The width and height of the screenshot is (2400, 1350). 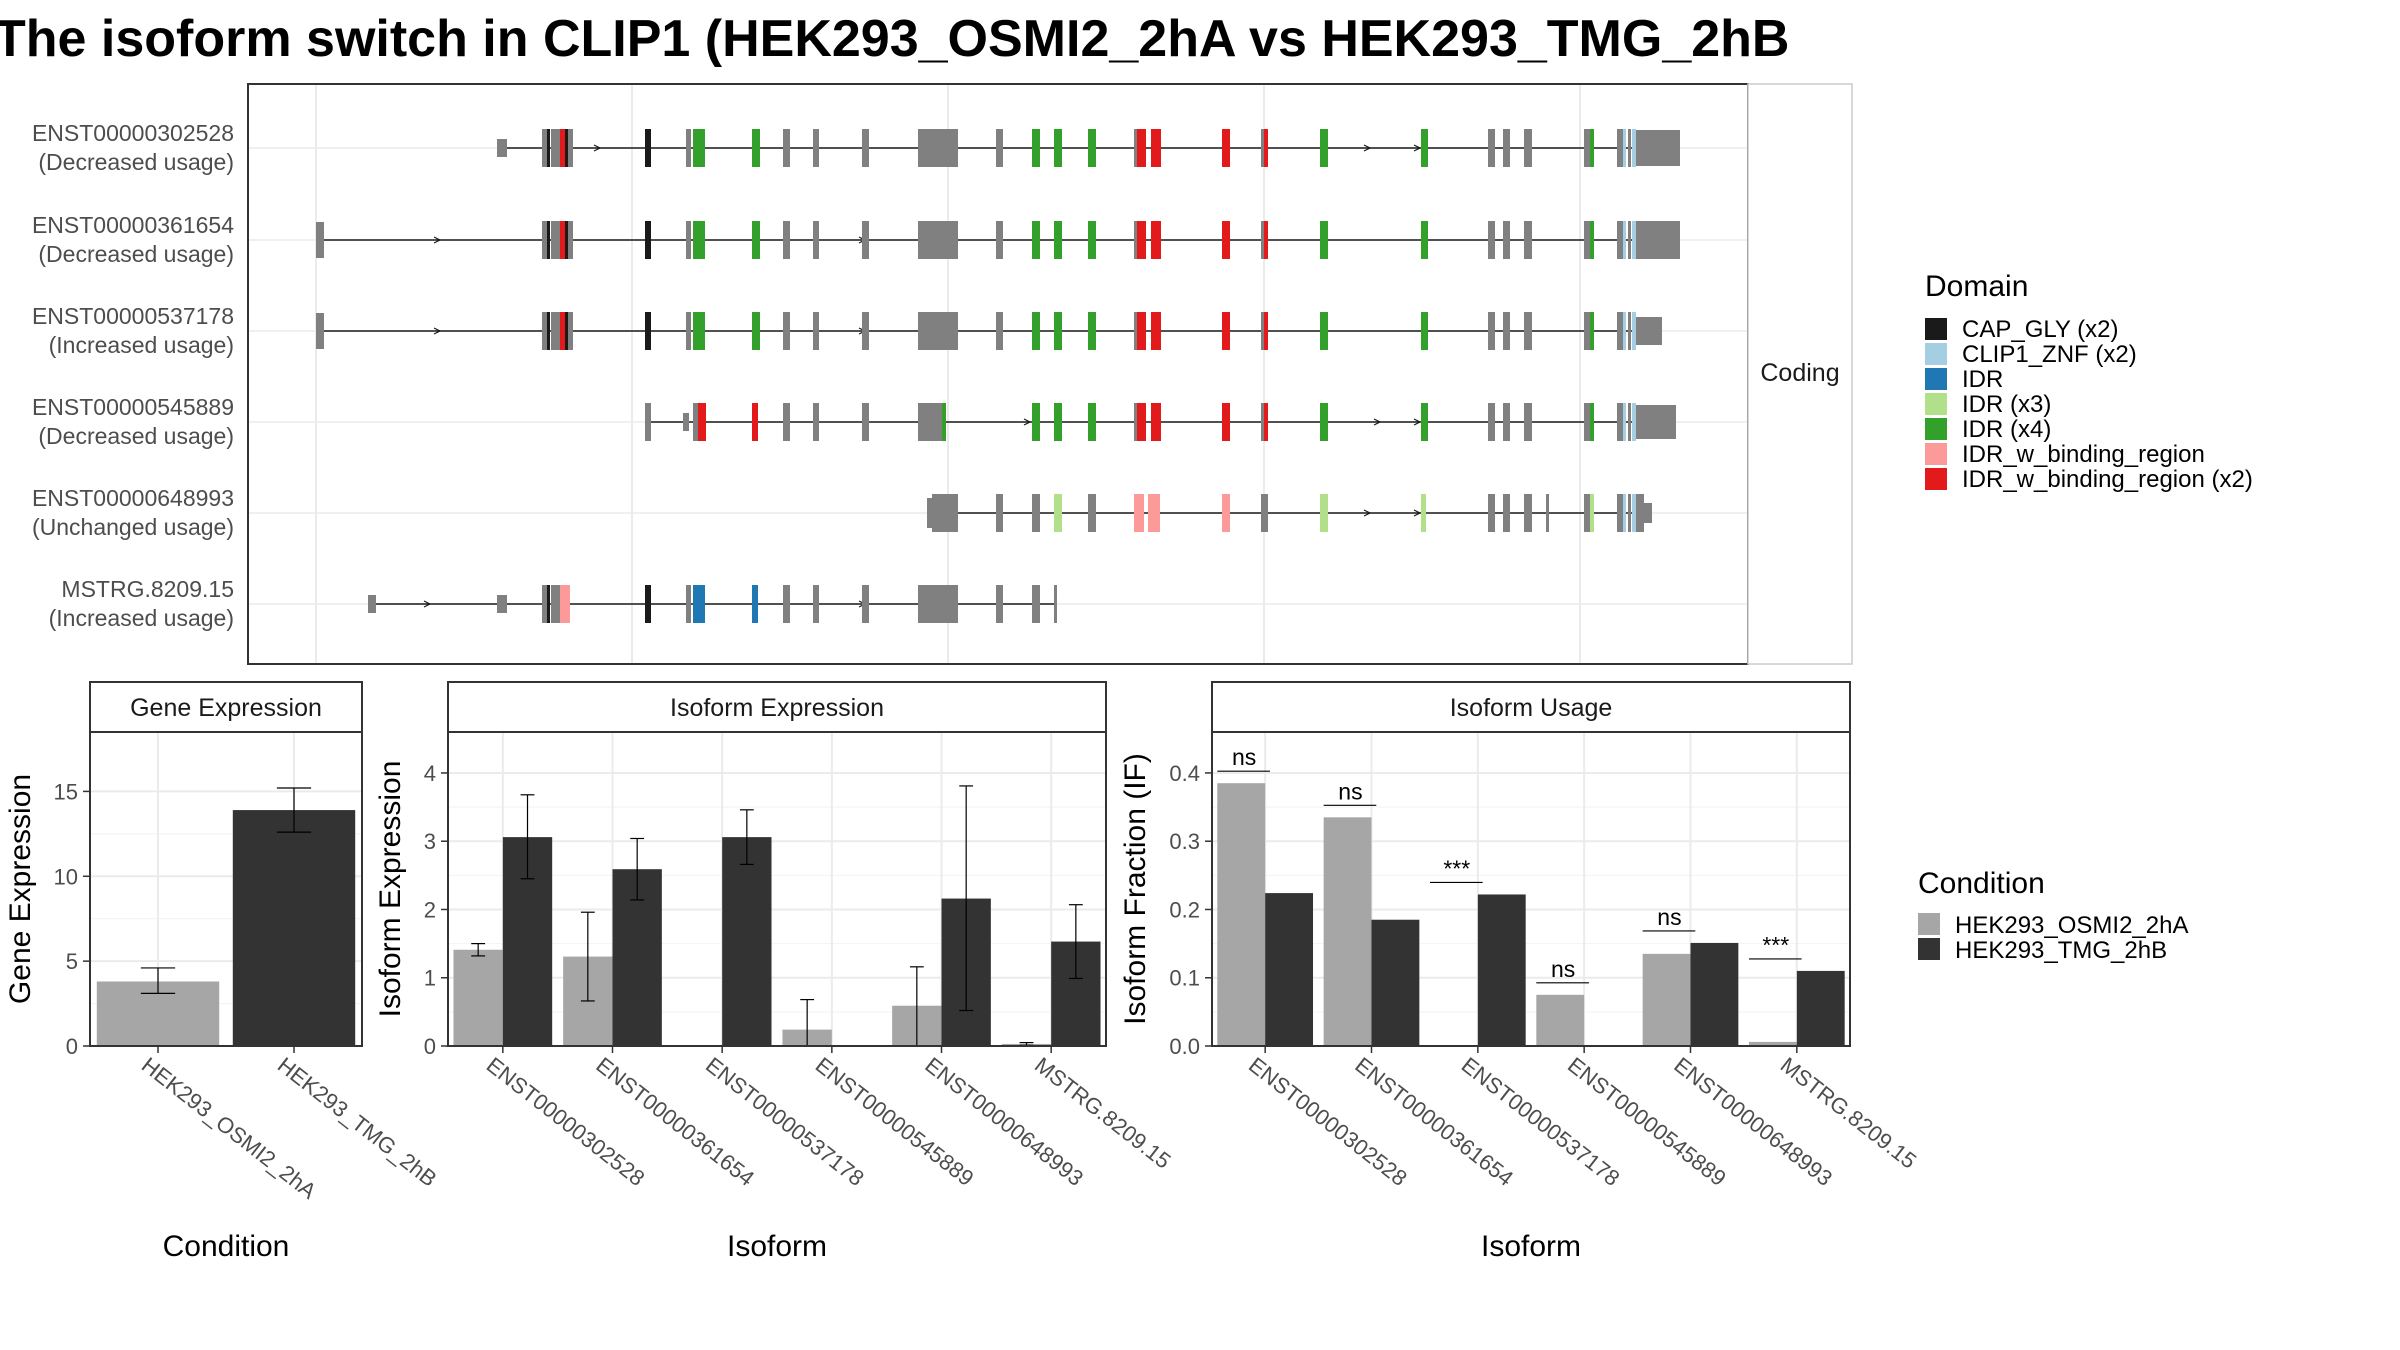 What do you see at coordinates (147, 589) in the screenshot?
I see `transcript-id-label: MSTRG.8209.15` at bounding box center [147, 589].